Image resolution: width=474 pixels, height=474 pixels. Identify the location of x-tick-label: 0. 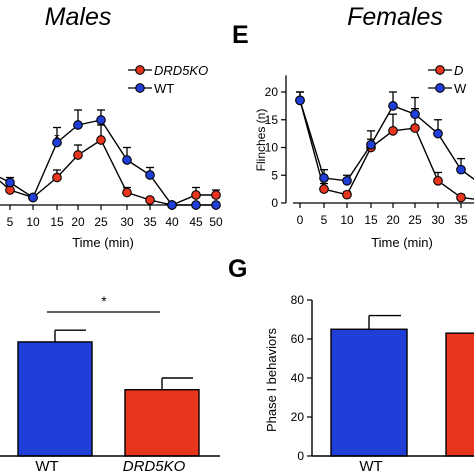
(300, 220).